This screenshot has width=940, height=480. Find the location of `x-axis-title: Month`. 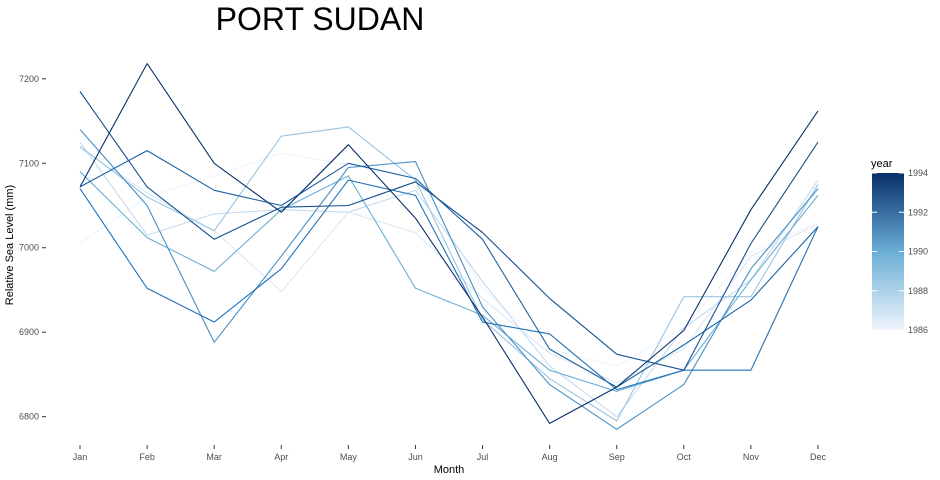

x-axis-title: Month is located at coordinates (449, 470).